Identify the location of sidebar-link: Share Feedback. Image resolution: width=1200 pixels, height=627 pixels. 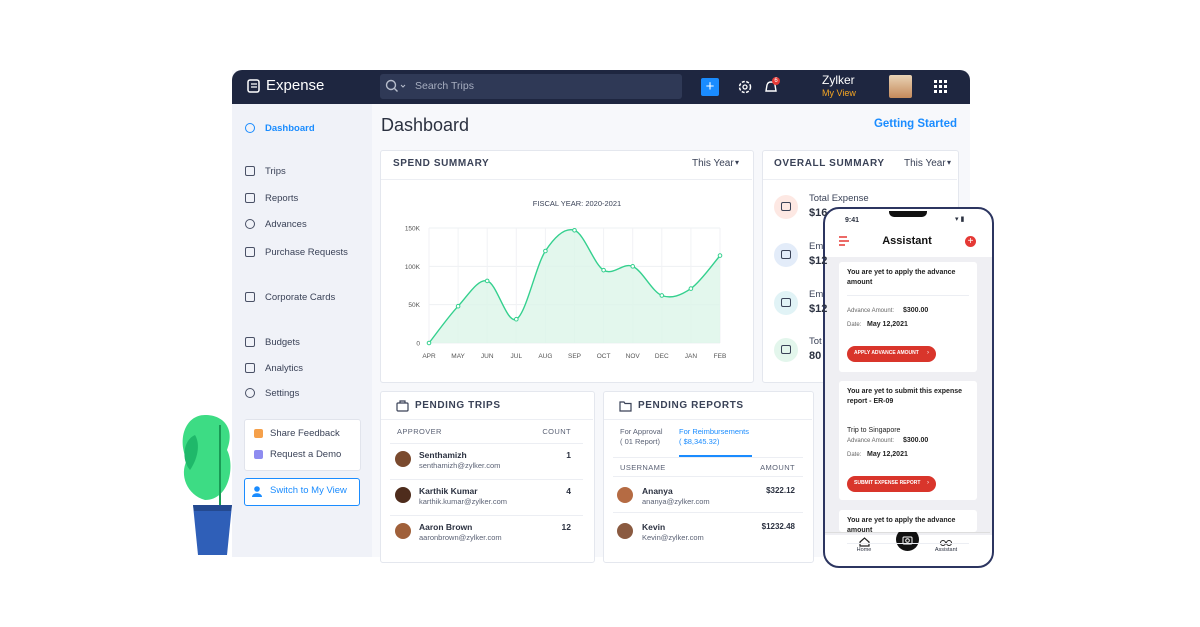
(305, 433).